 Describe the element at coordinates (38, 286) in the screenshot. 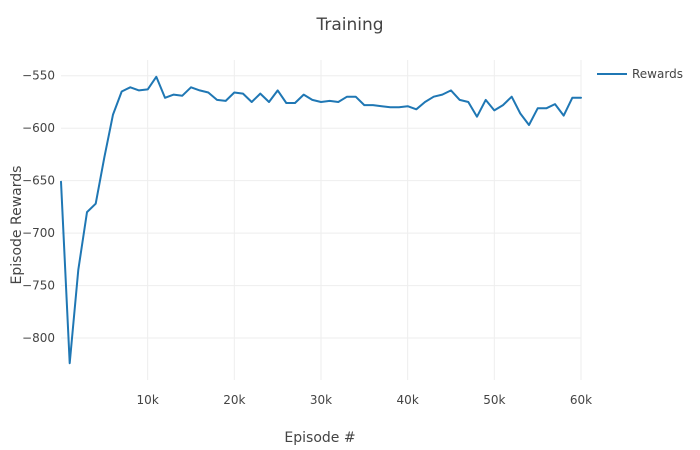

I see `y-tick-label: −750` at that location.